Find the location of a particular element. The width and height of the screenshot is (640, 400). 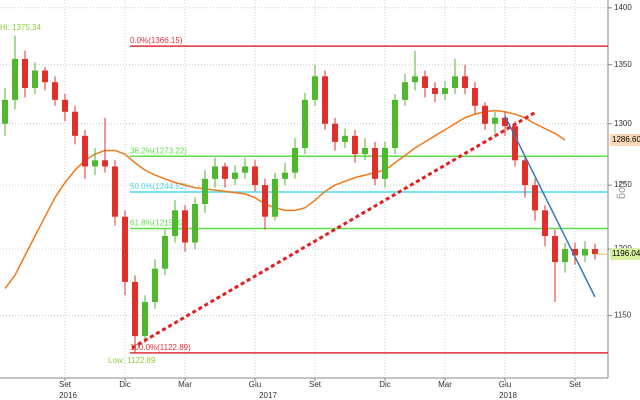

y-tick-label: 1300 is located at coordinates (623, 123).